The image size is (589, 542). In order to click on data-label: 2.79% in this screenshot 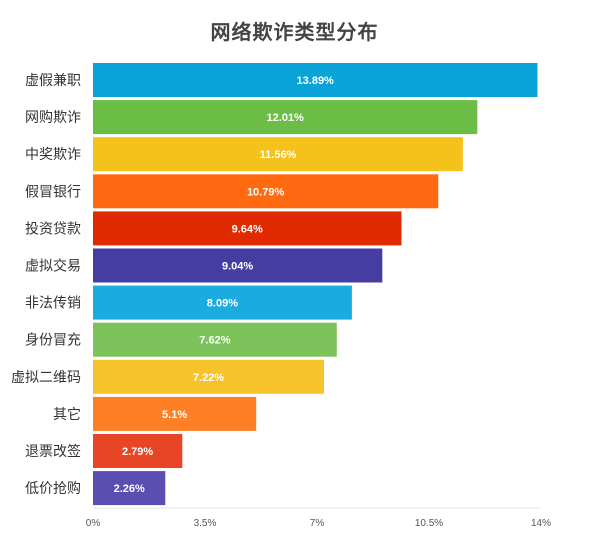, I will do `click(137, 452)`.